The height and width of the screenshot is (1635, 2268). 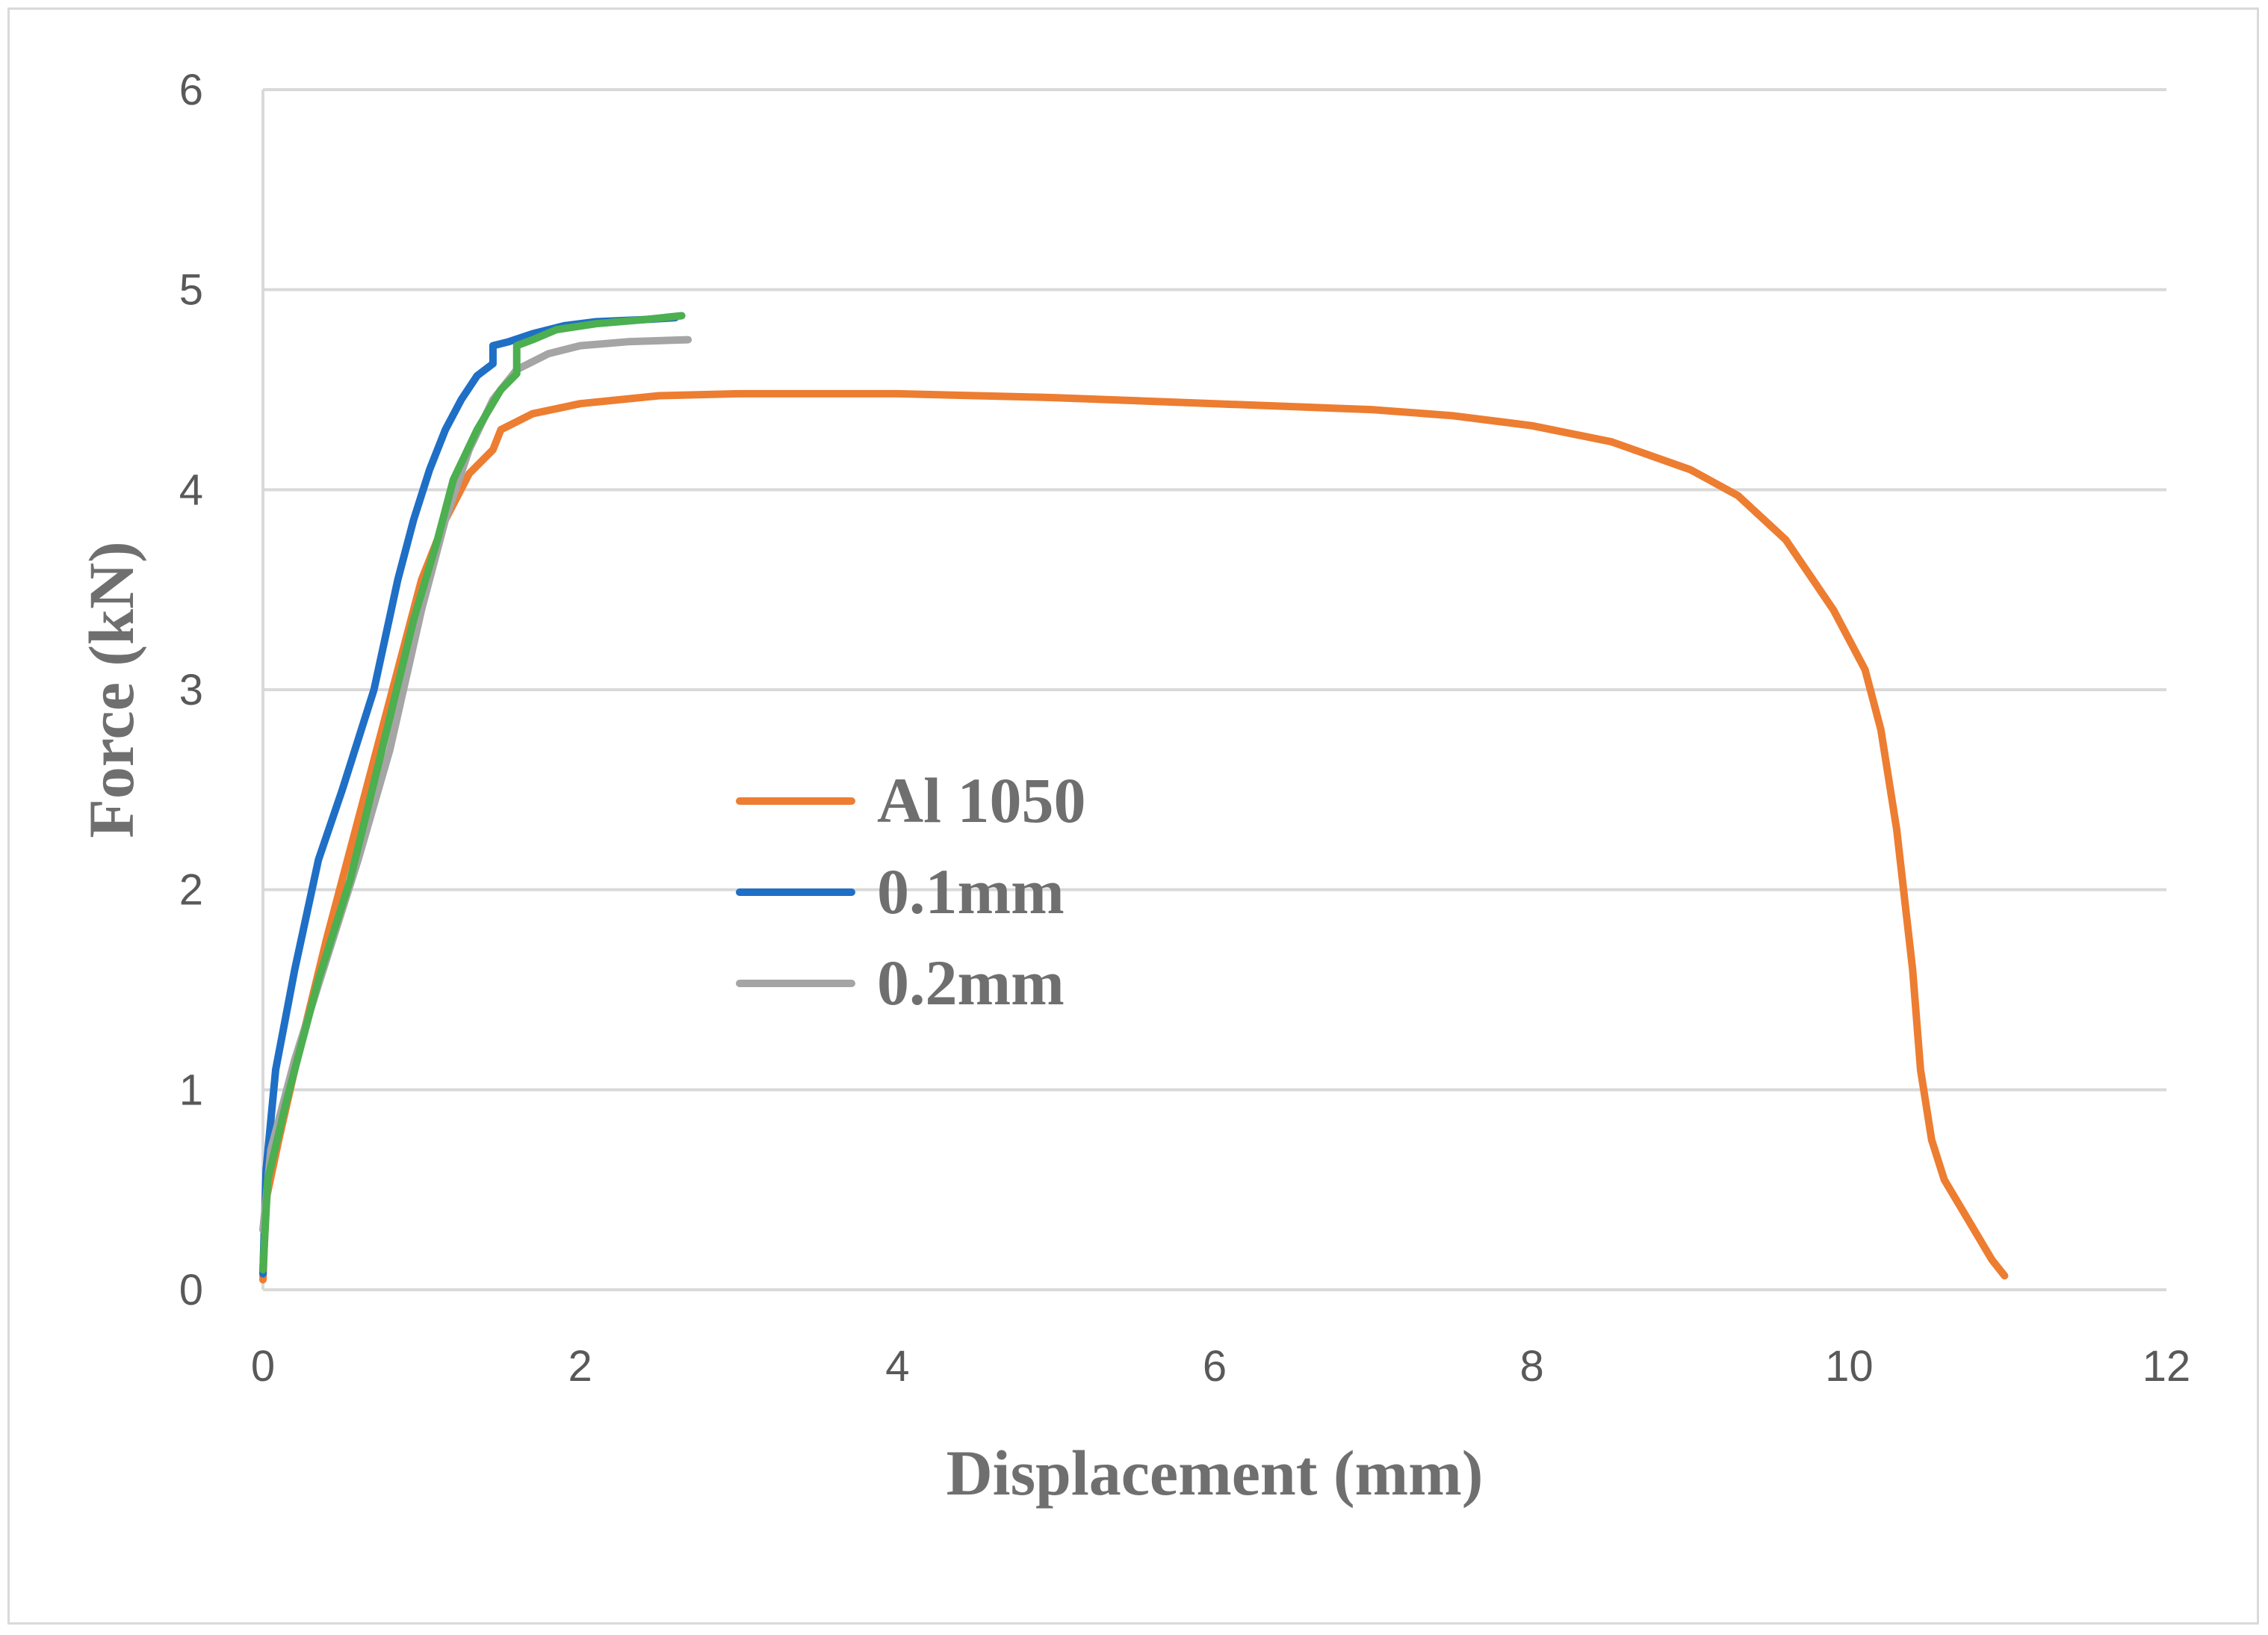 What do you see at coordinates (191, 290) in the screenshot?
I see `y-tick-label: 5` at bounding box center [191, 290].